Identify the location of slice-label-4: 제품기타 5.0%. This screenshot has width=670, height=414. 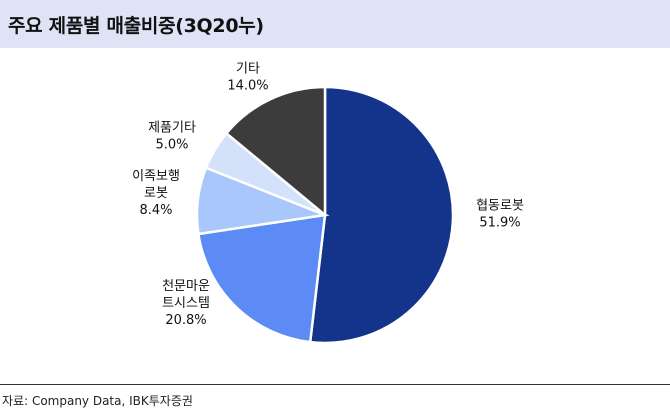
(172, 137).